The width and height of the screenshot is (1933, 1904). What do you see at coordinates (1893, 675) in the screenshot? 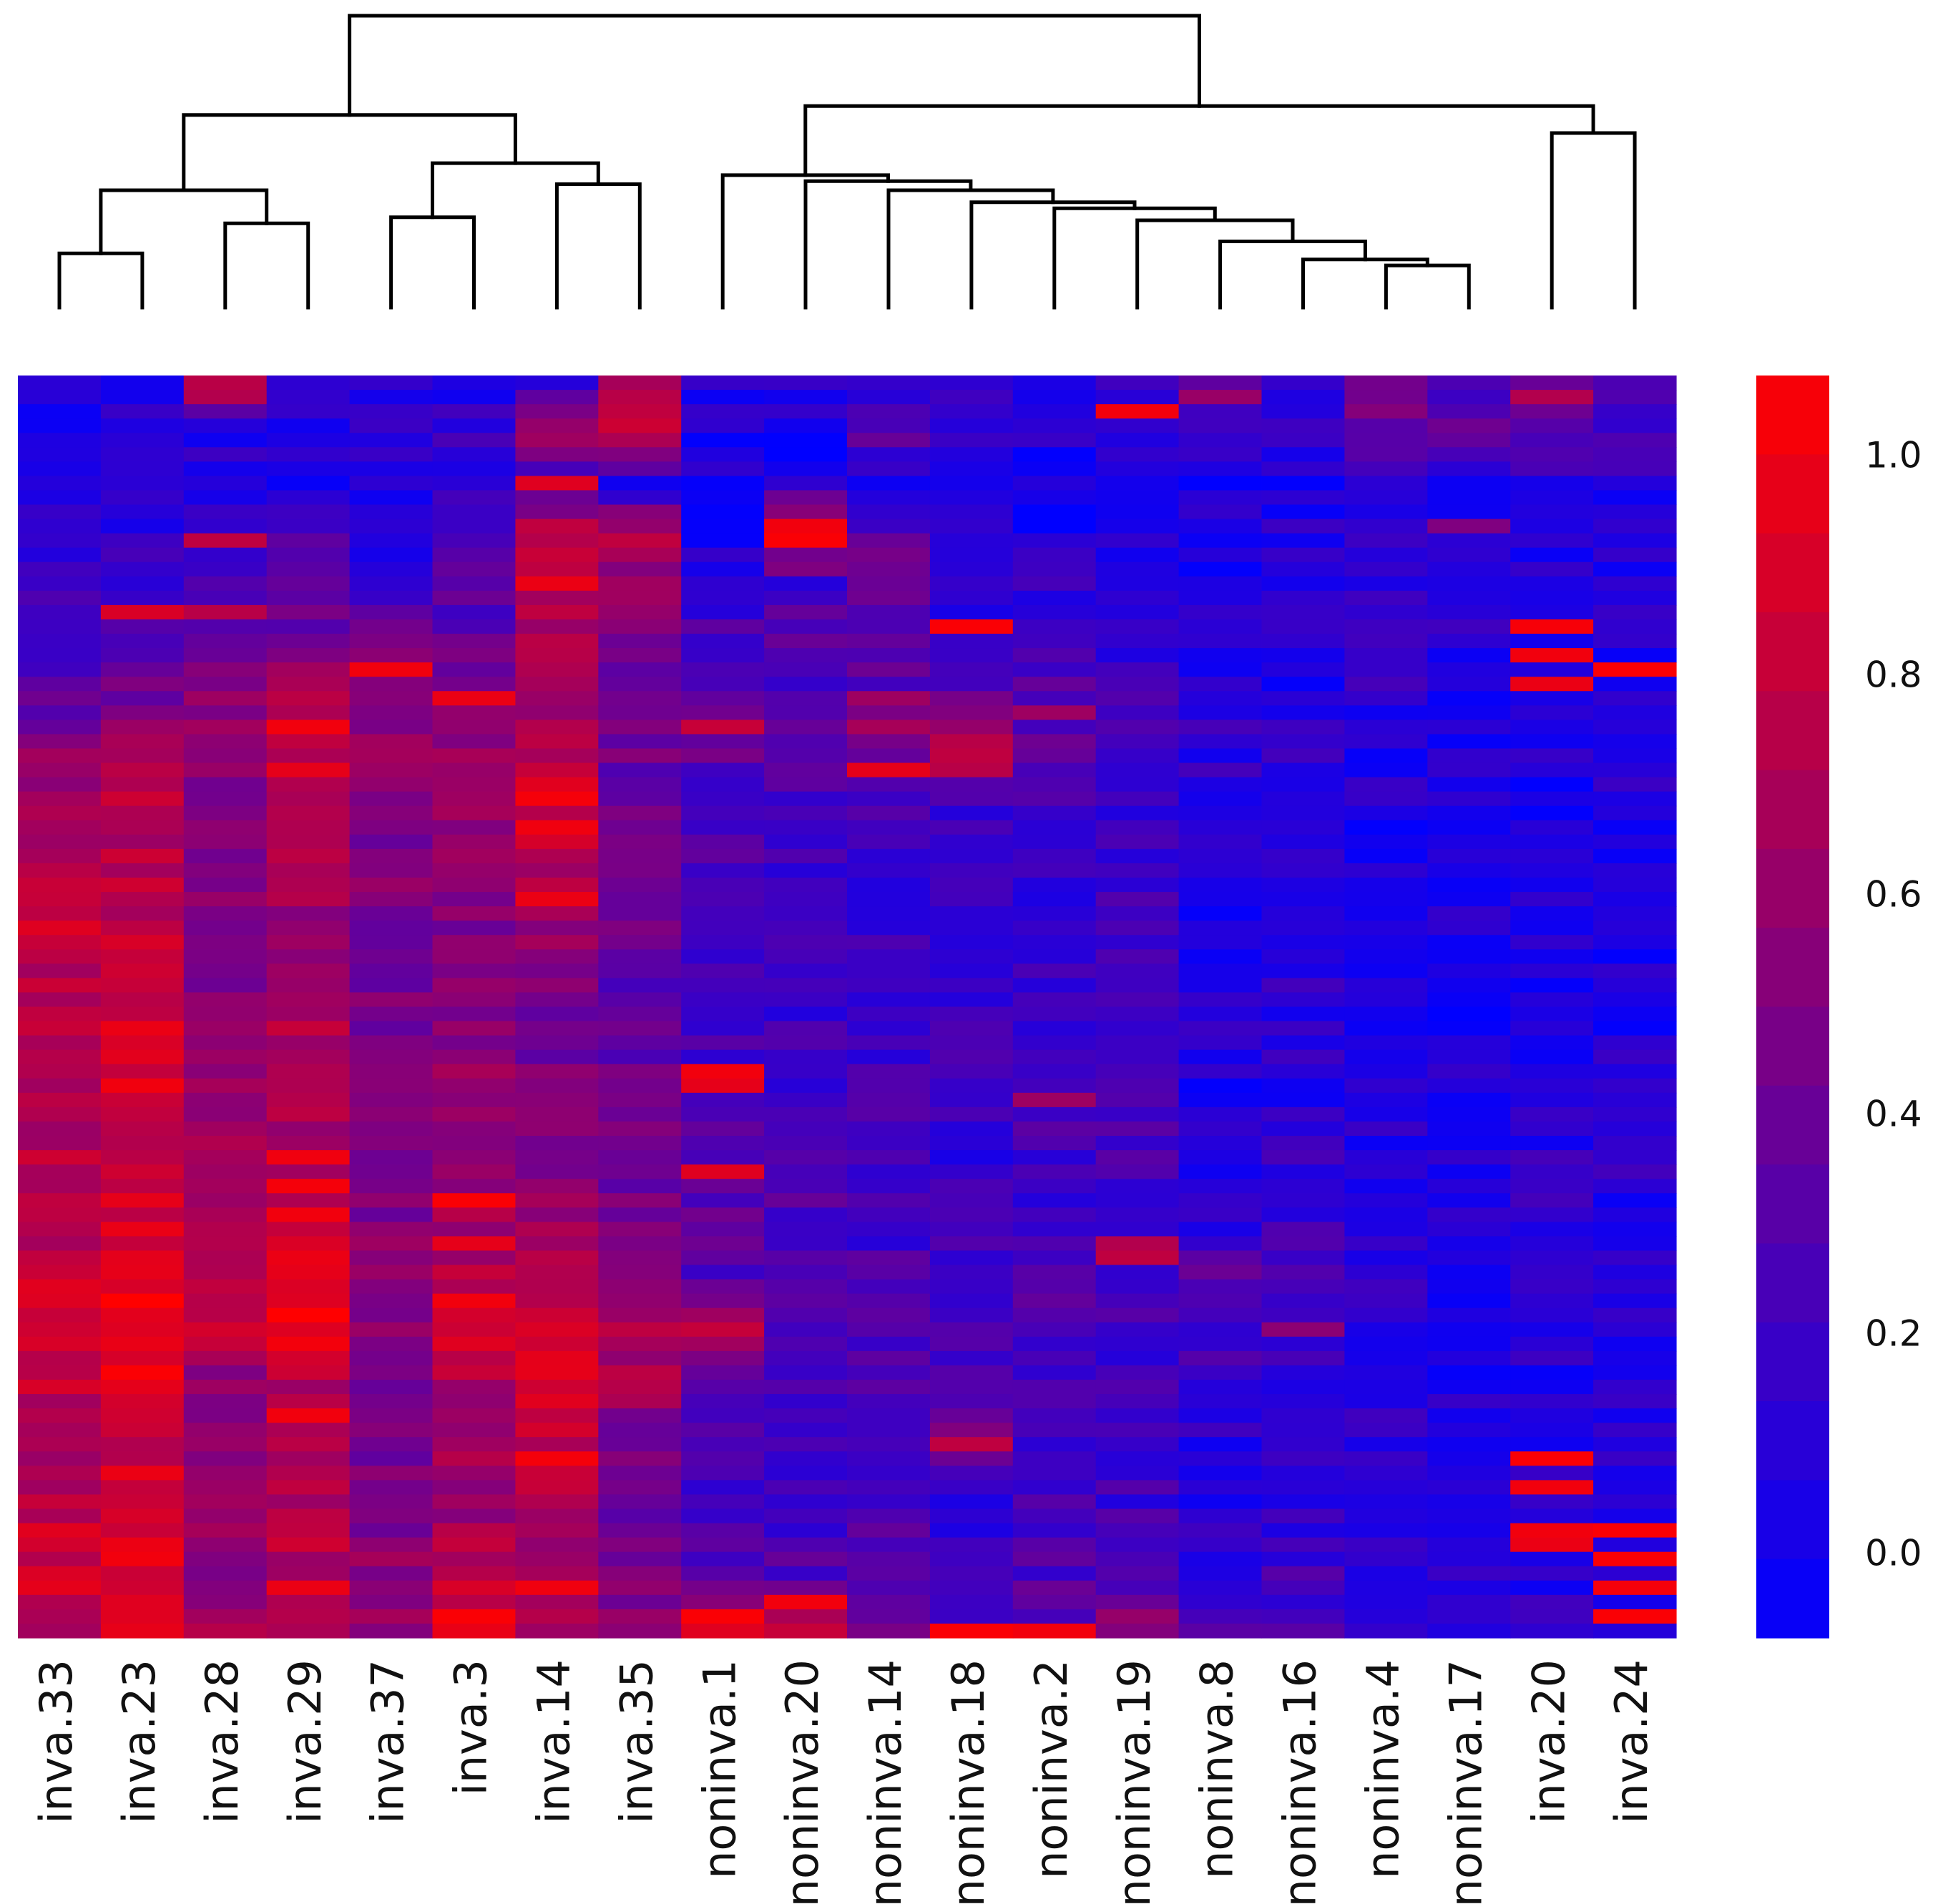
I see `color-scale-tick-label: 0.8` at bounding box center [1893, 675].